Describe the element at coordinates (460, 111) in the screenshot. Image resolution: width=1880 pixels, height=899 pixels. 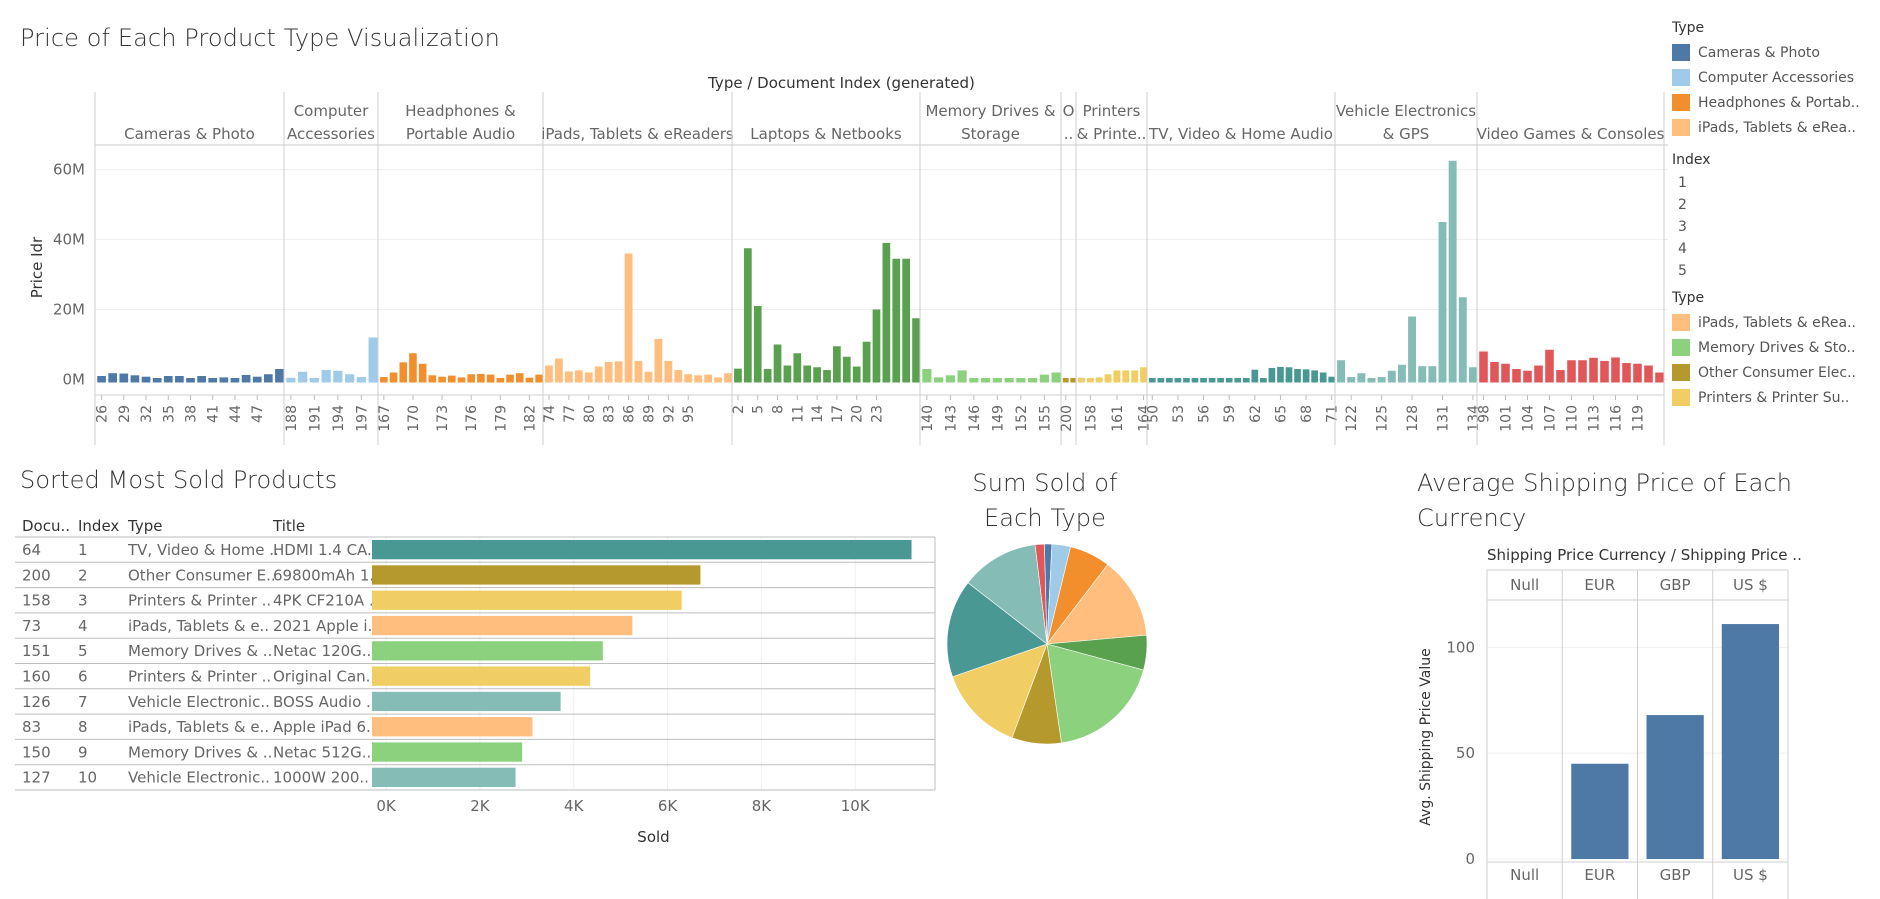
I see `panel-header-line1: Headphones &` at that location.